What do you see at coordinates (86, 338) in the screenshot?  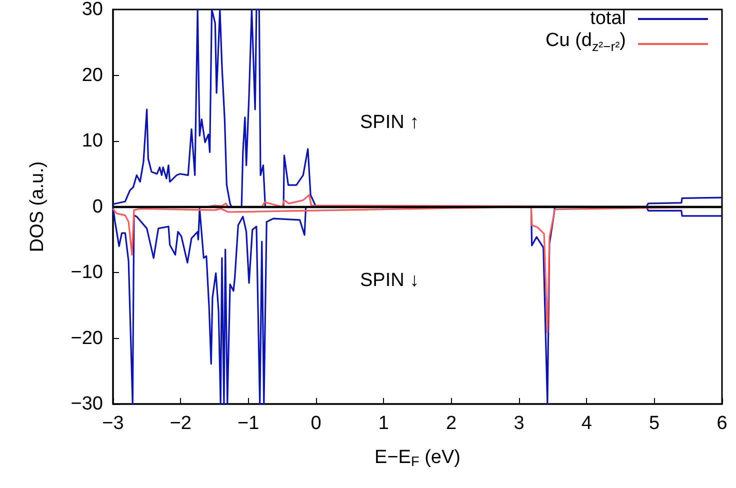 I see `y-tick-label: −20` at bounding box center [86, 338].